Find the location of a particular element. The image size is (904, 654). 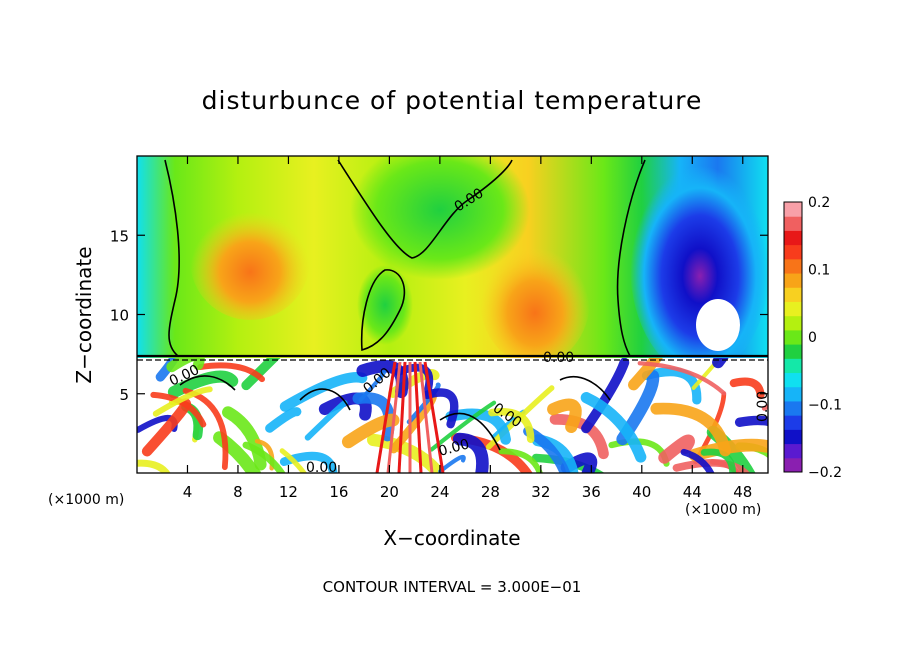

x-tick-label: 44 is located at coordinates (692, 492).